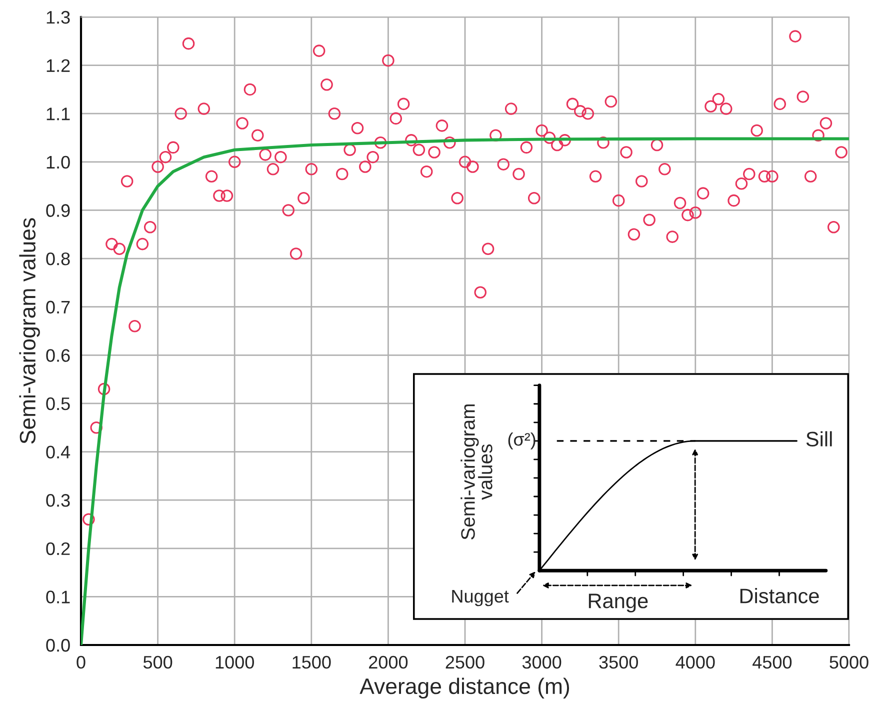 This screenshot has height=716, width=874. I want to click on x-tick-label: 0, so click(81, 662).